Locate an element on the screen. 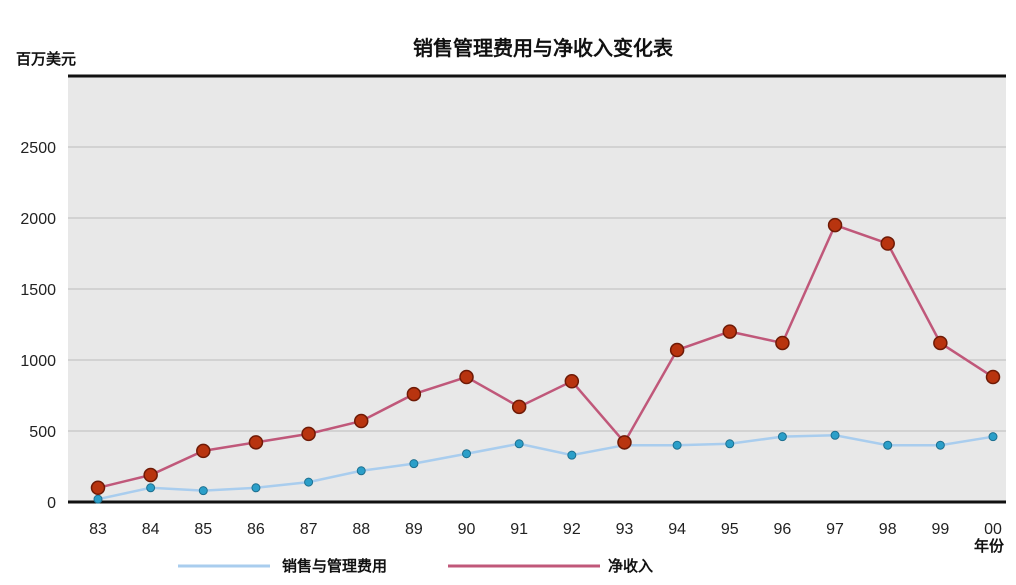  x-tick-label: 95 is located at coordinates (730, 529).